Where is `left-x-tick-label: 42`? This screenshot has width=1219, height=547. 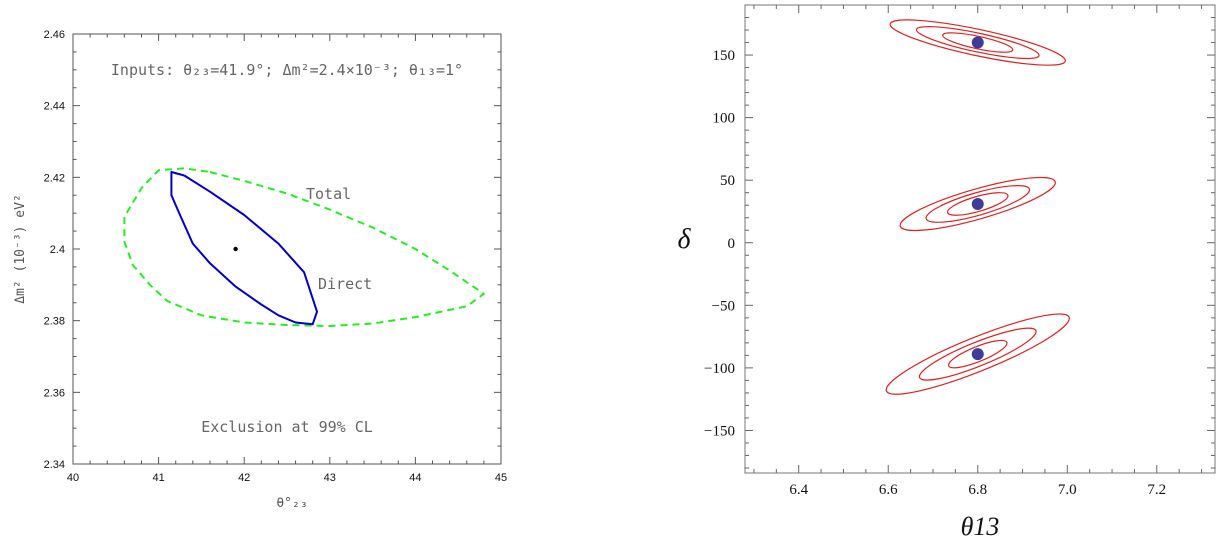
left-x-tick-label: 42 is located at coordinates (244, 478).